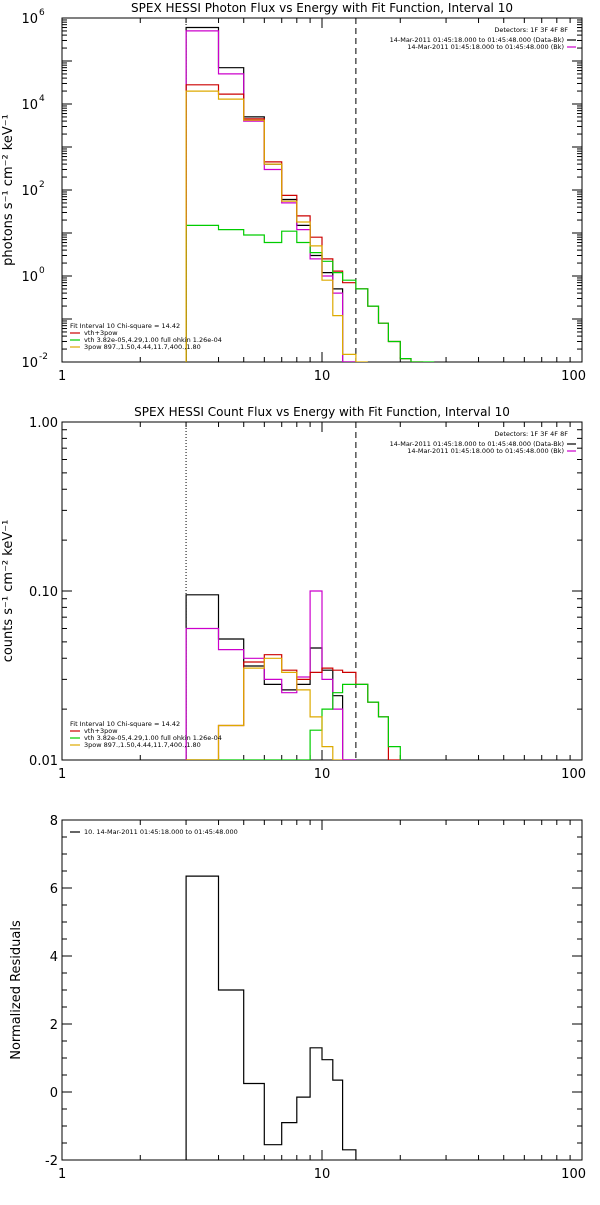 Image resolution: width=600 pixels, height=1205 pixels. Describe the element at coordinates (43, 761) in the screenshot. I see `y-tick-label: 0.01` at that location.